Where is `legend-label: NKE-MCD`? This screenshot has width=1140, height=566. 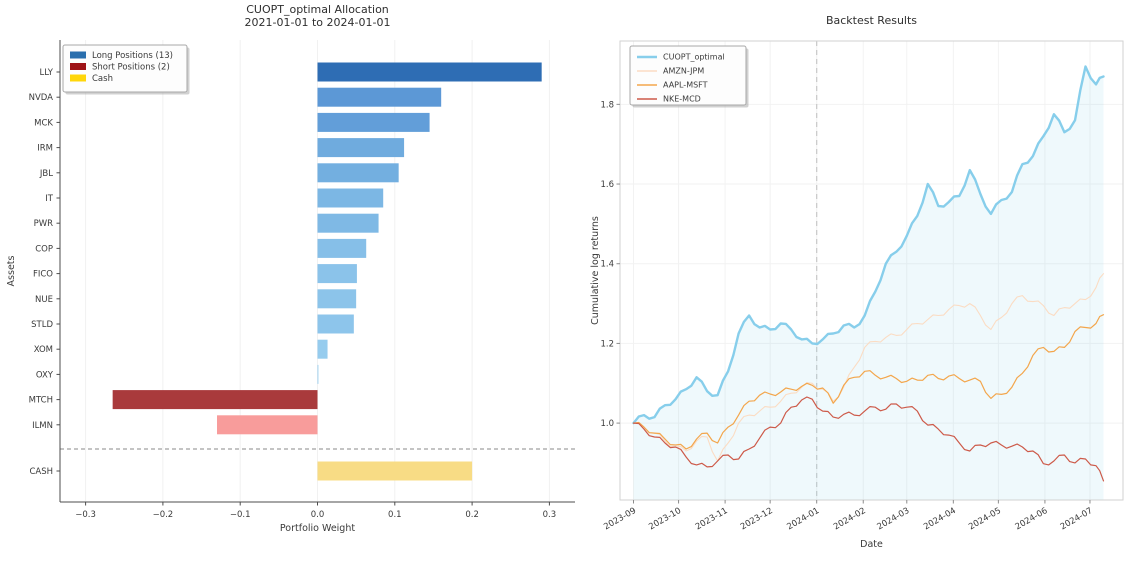 legend-label: NKE-MCD is located at coordinates (682, 99).